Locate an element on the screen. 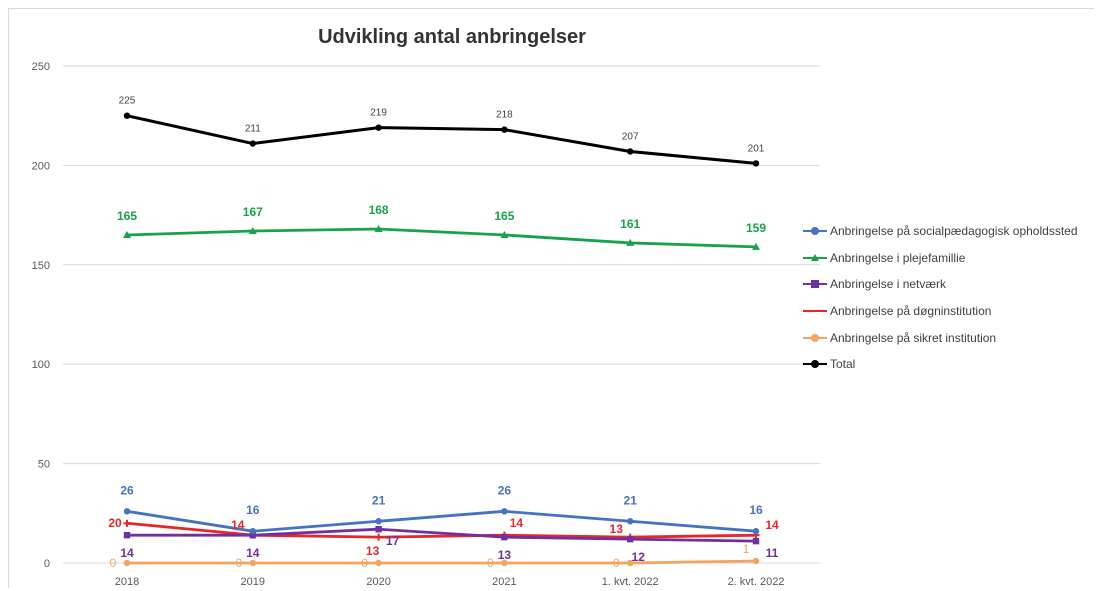 The image size is (1096, 591). data-label: 201 is located at coordinates (756, 148).